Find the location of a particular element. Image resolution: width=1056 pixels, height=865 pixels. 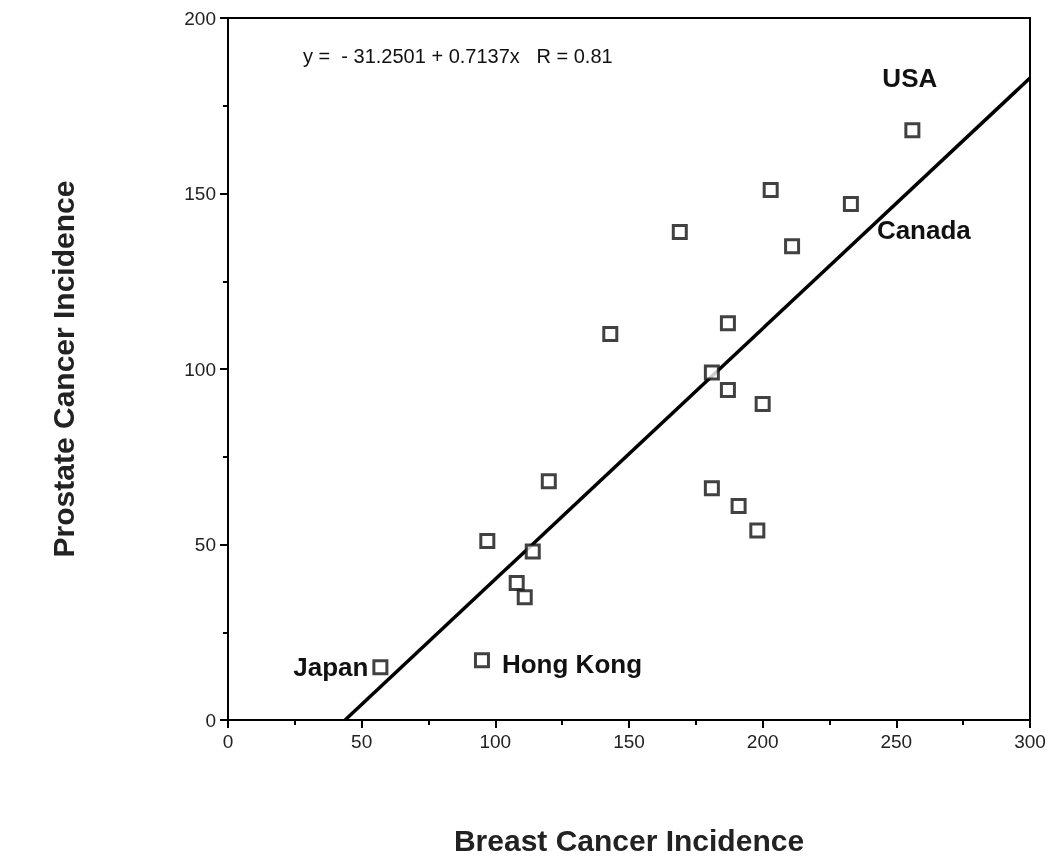

y-tick-label: 200 is located at coordinates (200, 18).